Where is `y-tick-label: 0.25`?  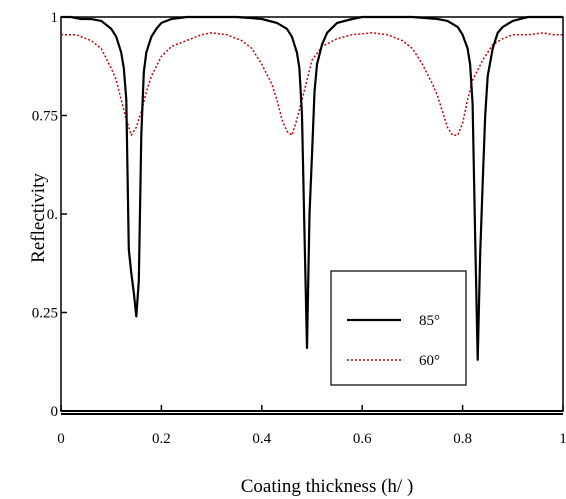
y-tick-label: 0.25 is located at coordinates (45, 314).